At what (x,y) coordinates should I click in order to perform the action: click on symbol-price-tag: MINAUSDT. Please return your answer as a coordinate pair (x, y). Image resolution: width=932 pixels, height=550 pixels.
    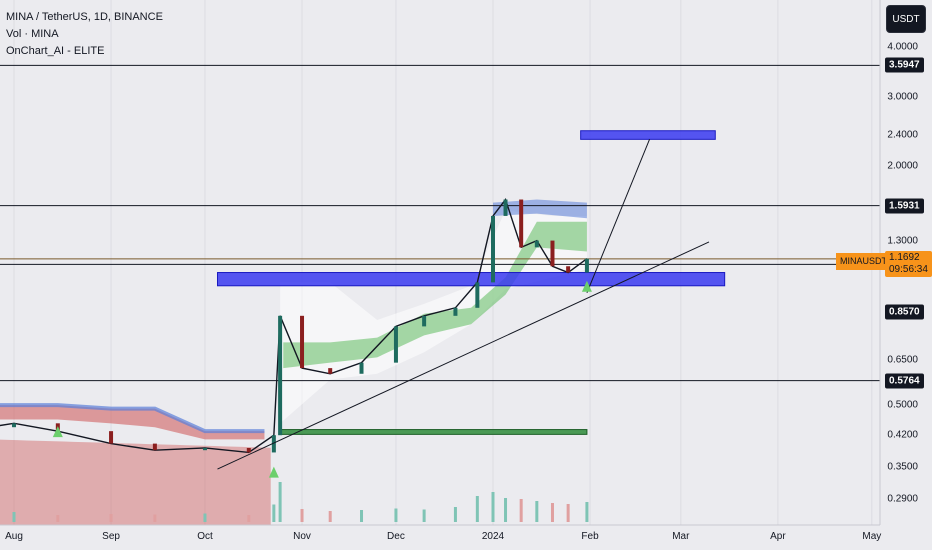
    Looking at the image, I should click on (863, 261).